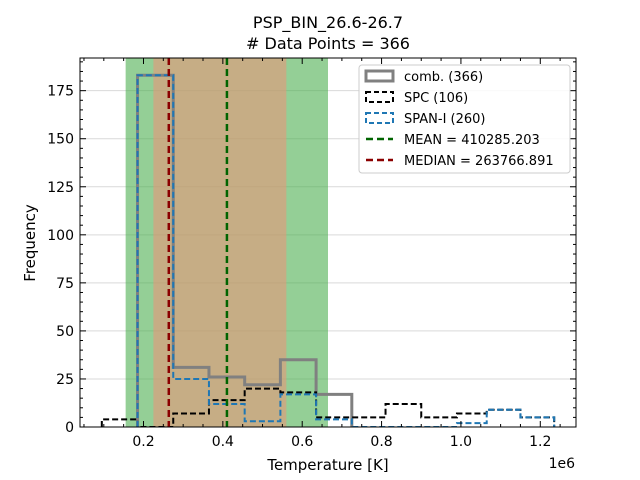 This screenshot has height=480, width=640. I want to click on x-tick-label: 1.0, so click(461, 442).